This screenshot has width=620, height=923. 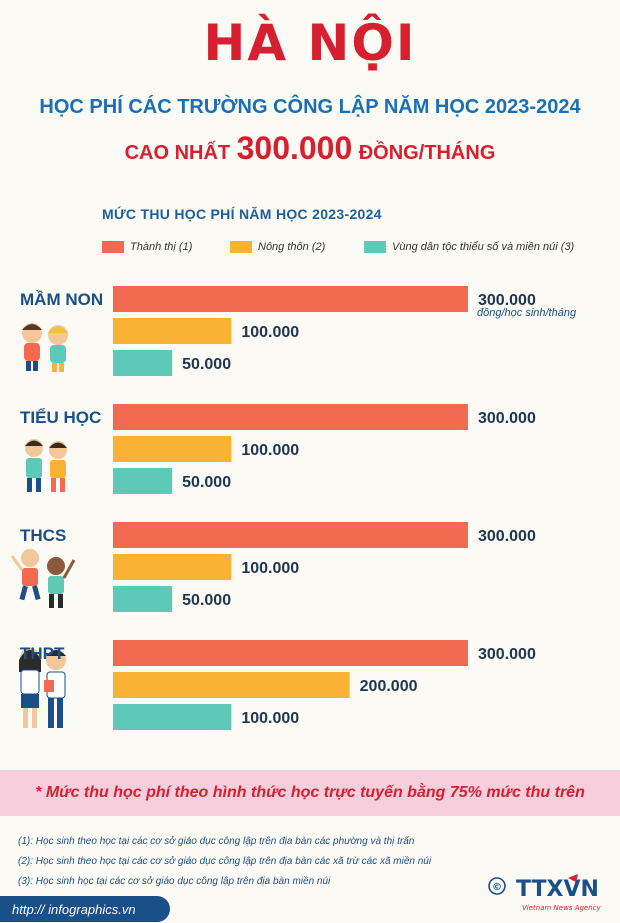 What do you see at coordinates (483, 247) in the screenshot?
I see `legend-label-ethnic: Vùng dân tộc thiểu số và miền núi (3)` at bounding box center [483, 247].